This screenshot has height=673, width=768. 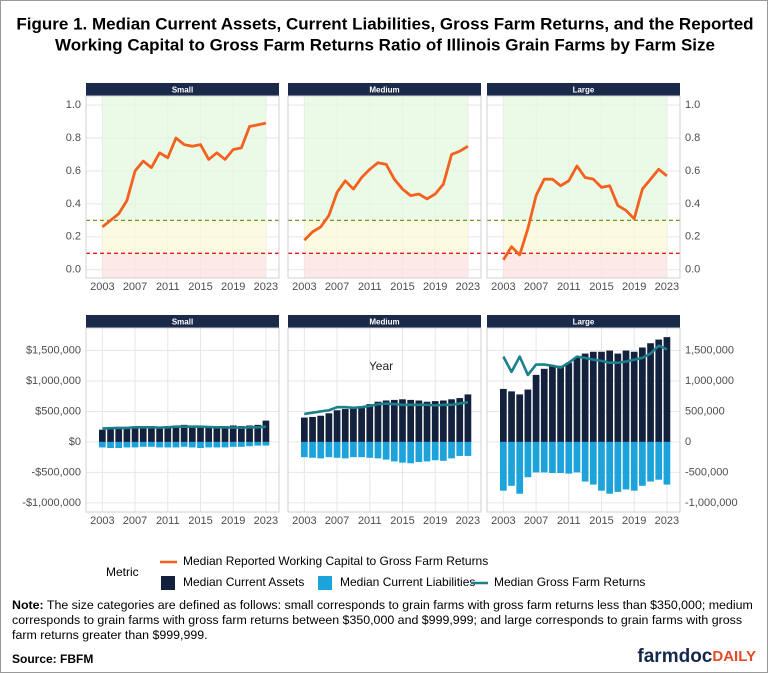 What do you see at coordinates (692, 105) in the screenshot?
I see `y-tick-label: 1.0` at bounding box center [692, 105].